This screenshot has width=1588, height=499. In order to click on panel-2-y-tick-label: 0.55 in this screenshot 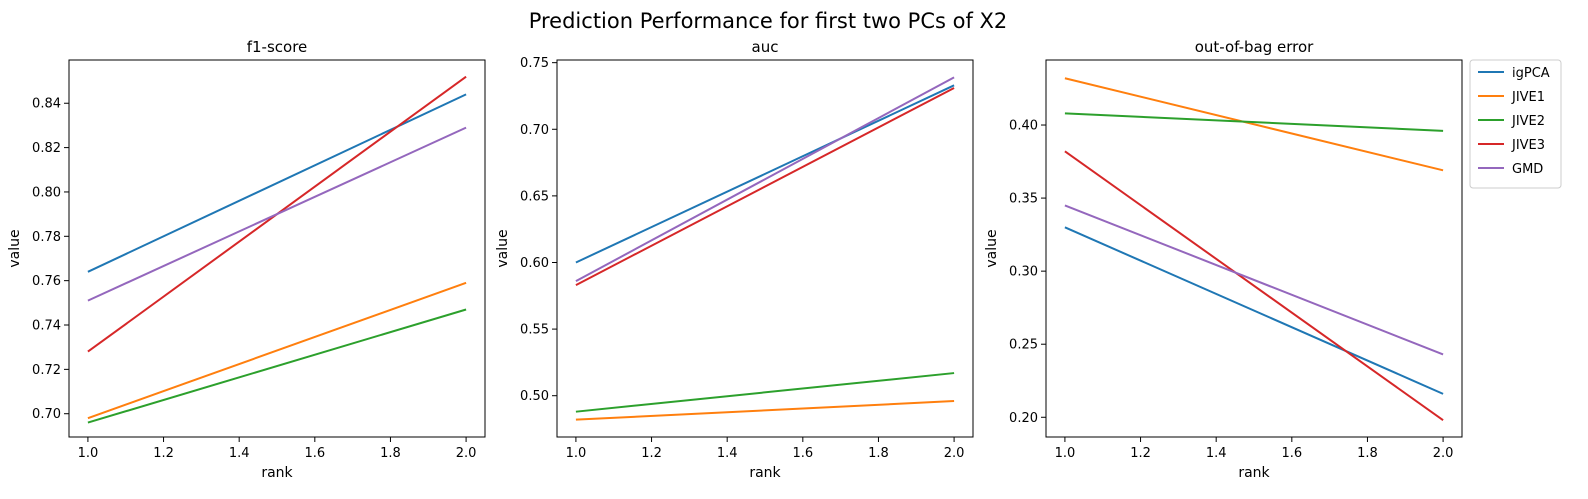, I will do `click(534, 330)`.